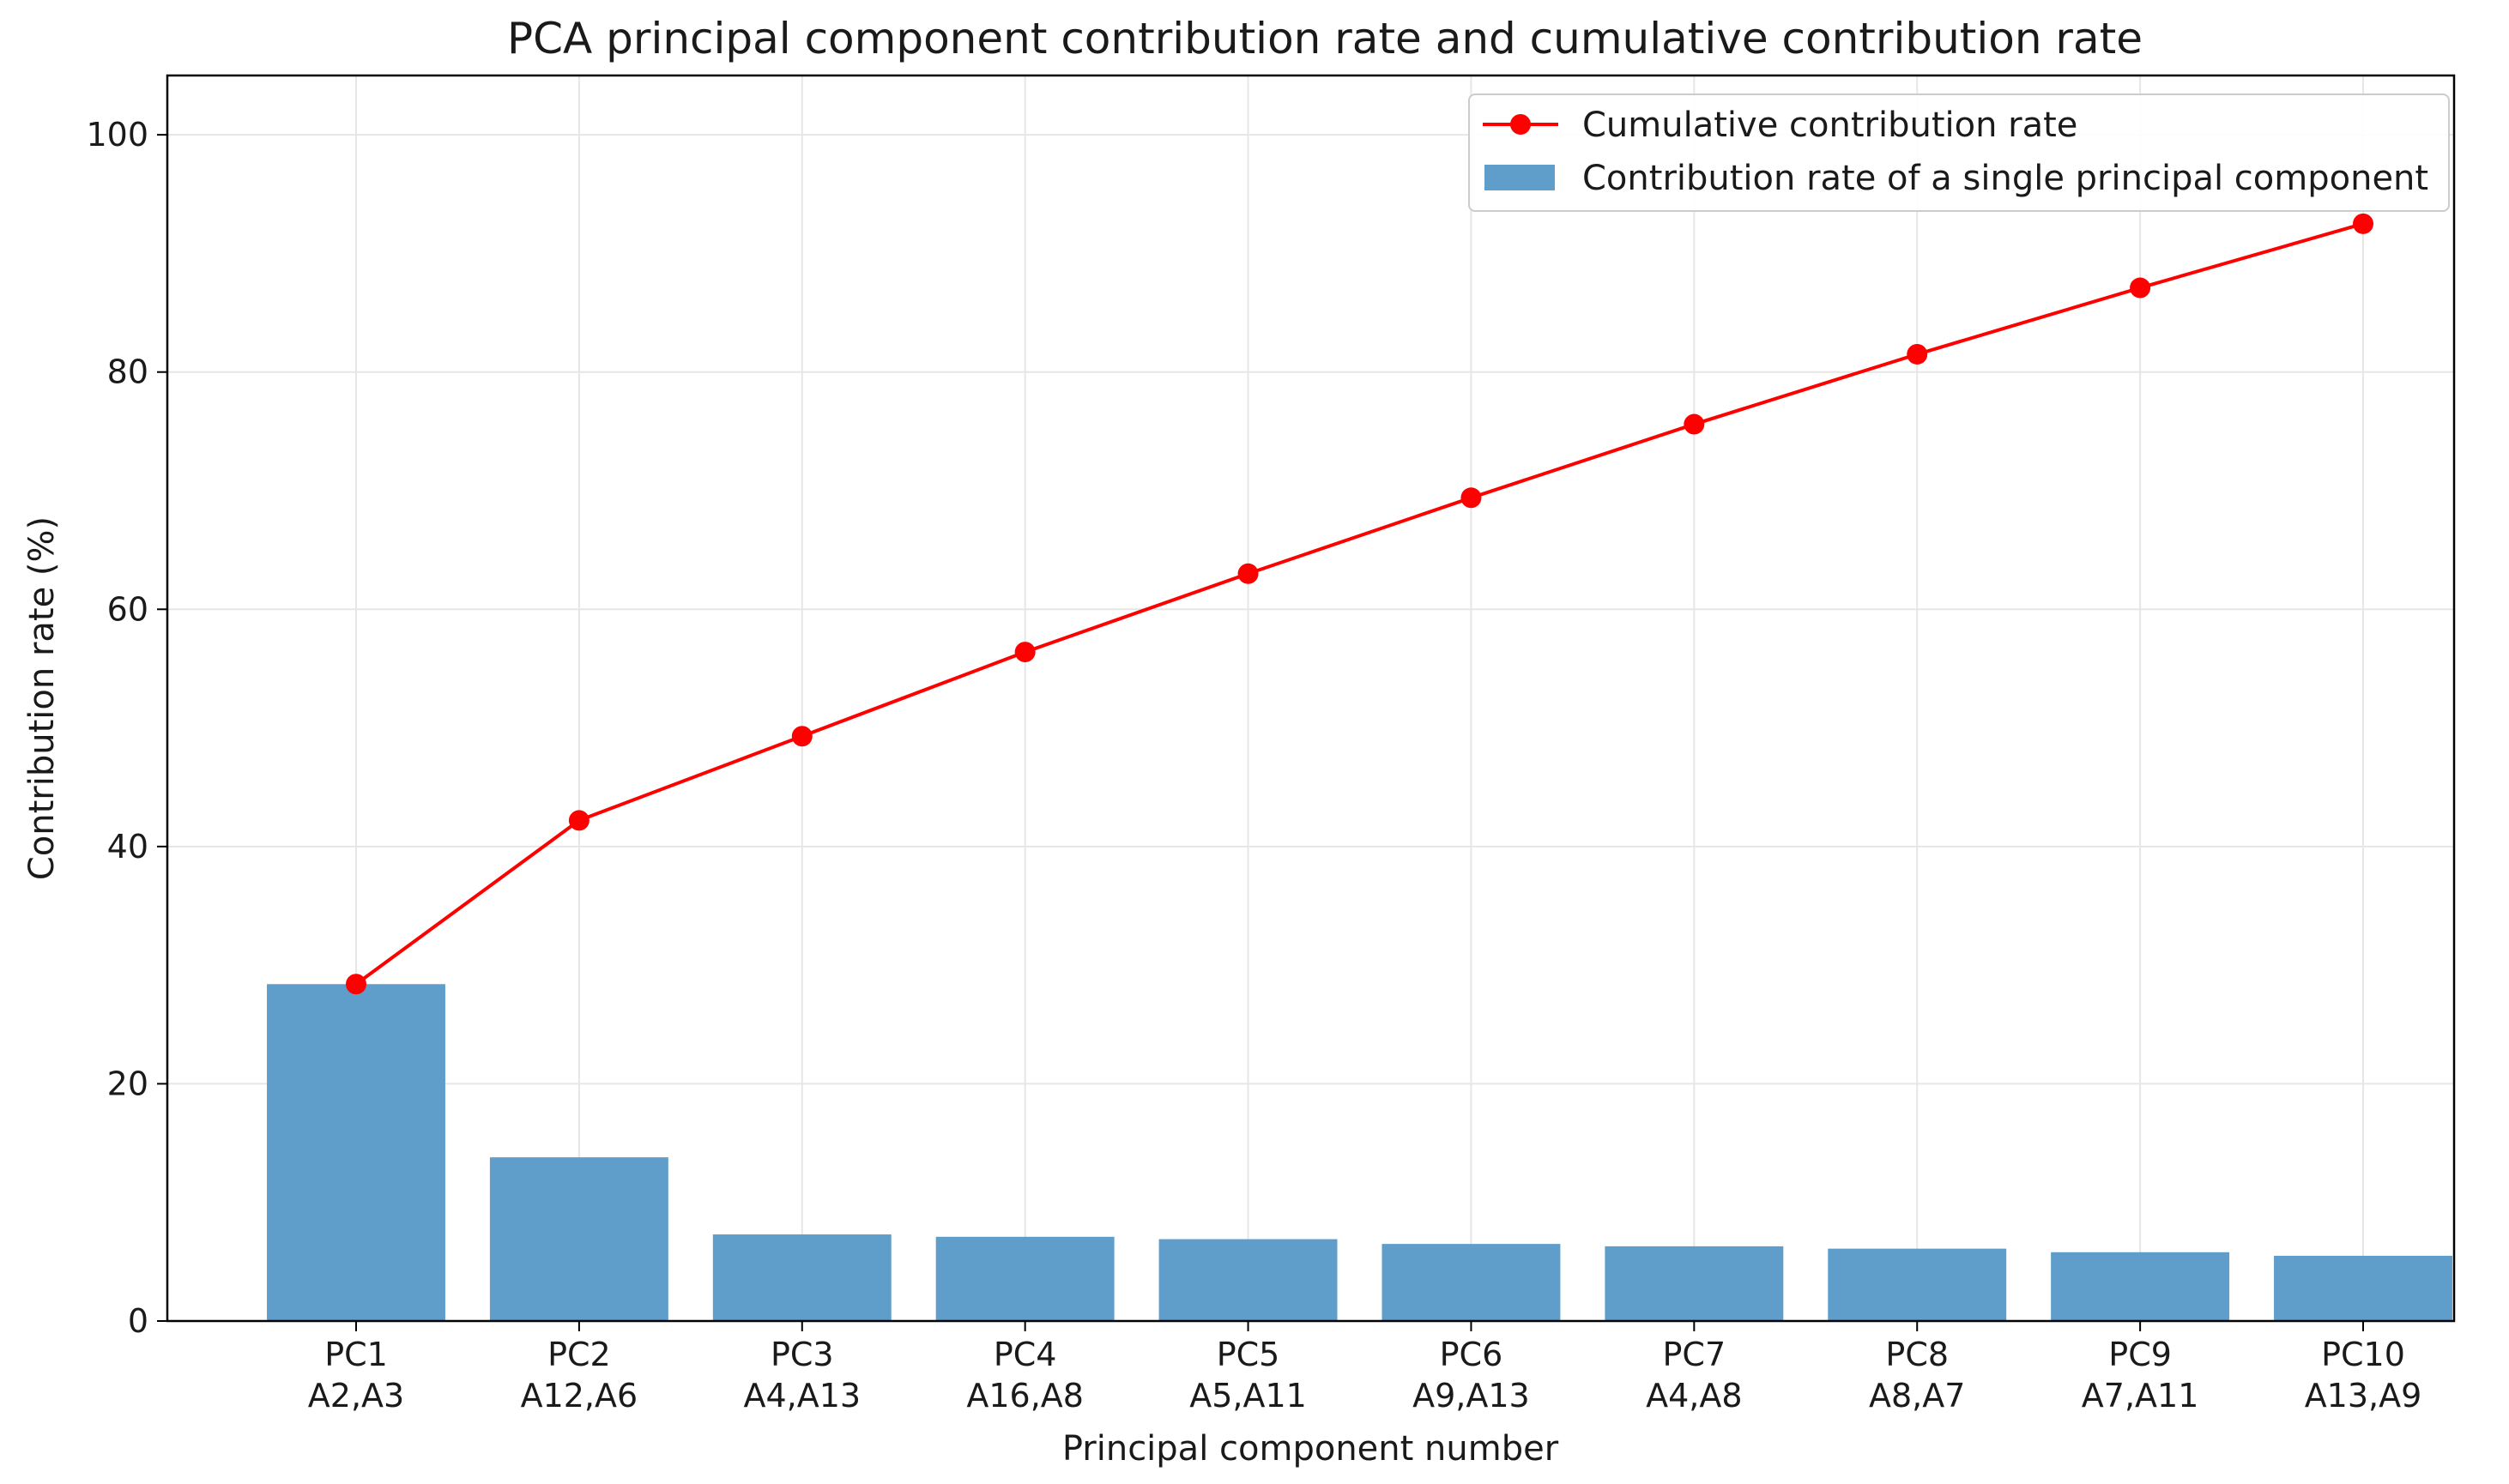 The height and width of the screenshot is (1484, 2509). Describe the element at coordinates (1248, 1280) in the screenshot. I see `bar-pc5` at that location.